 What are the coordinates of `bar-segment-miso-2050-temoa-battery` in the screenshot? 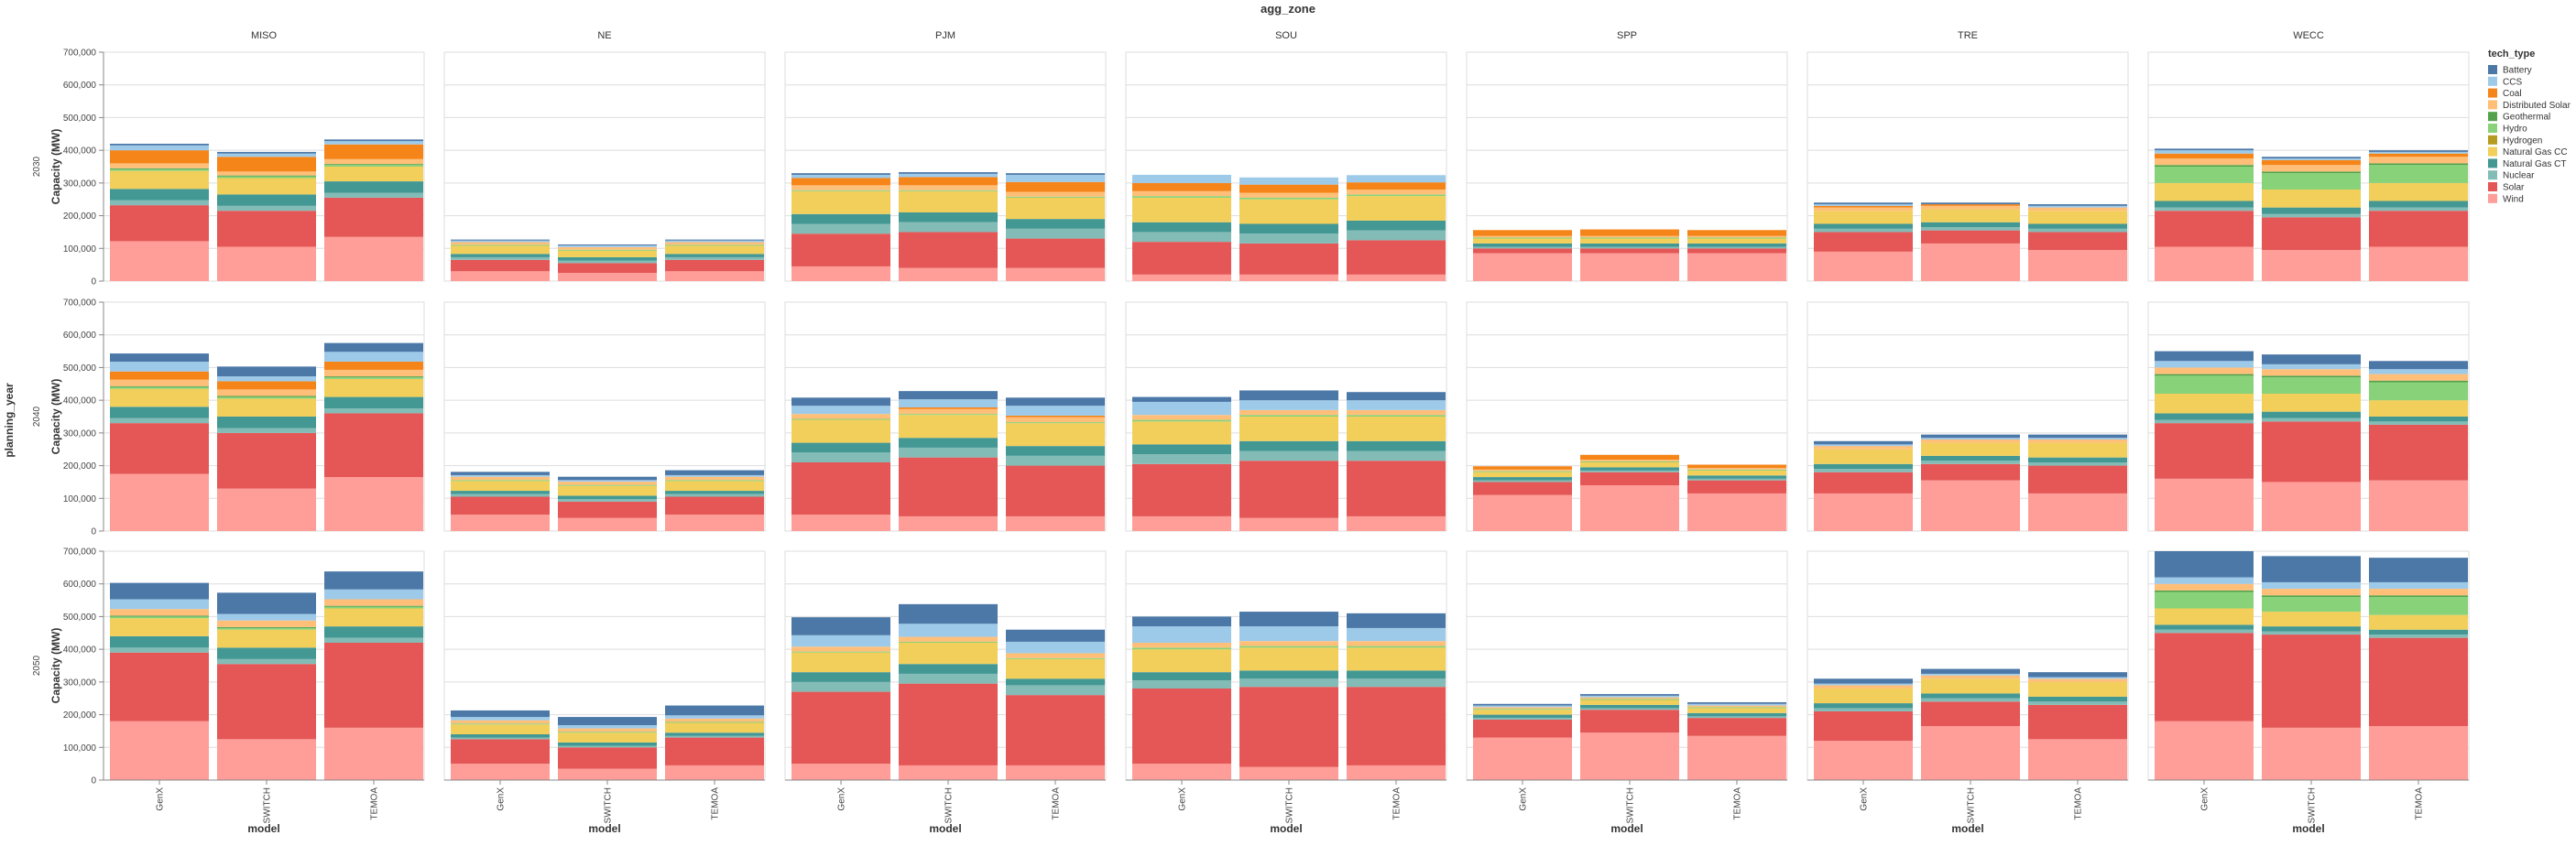 It's located at (373, 580).